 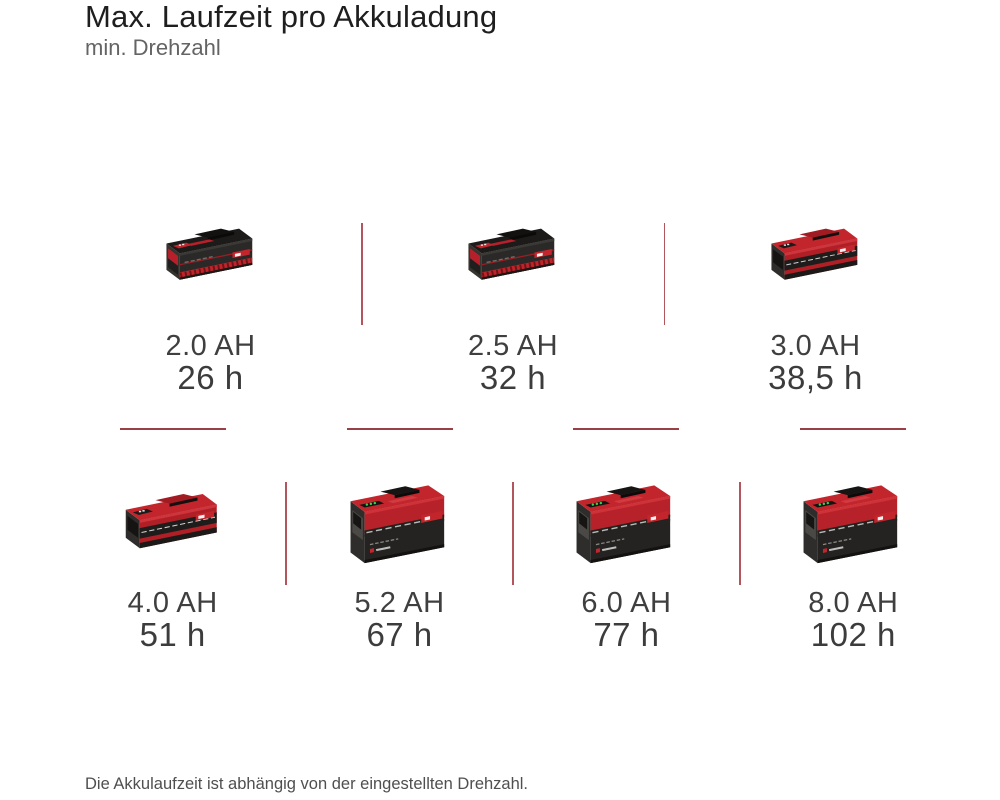 I want to click on battery-cell-8-0ah: 8.0 AH 102 h, so click(x=853, y=561).